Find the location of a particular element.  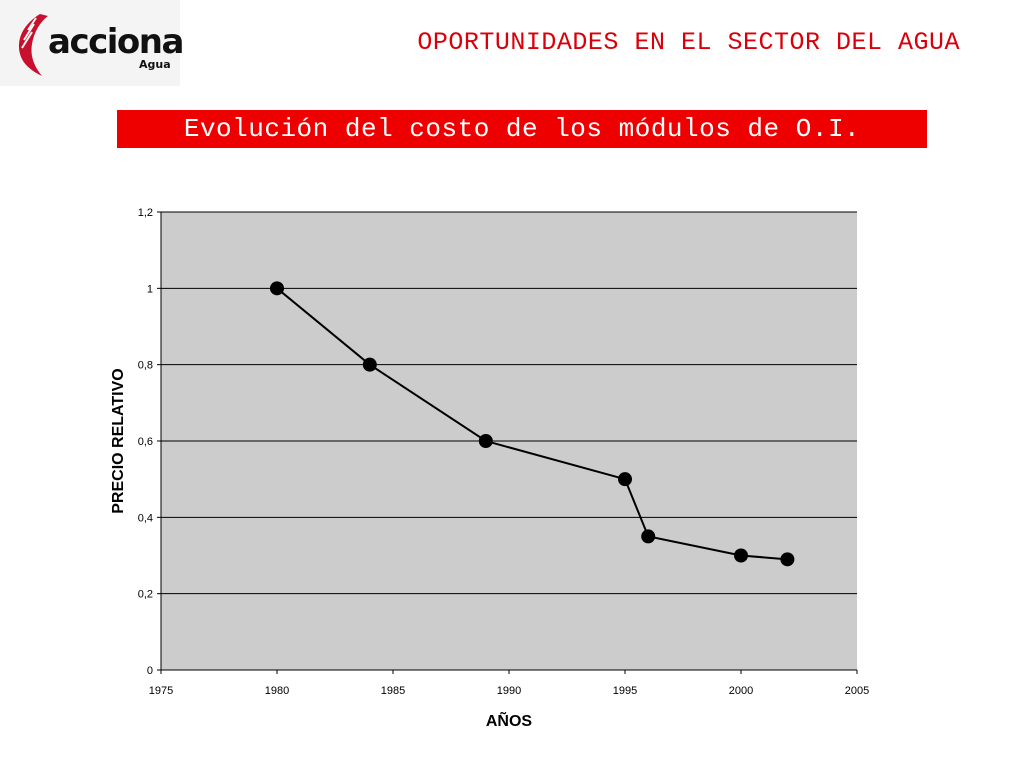

x-axis-label: AÑOS is located at coordinates (509, 720).